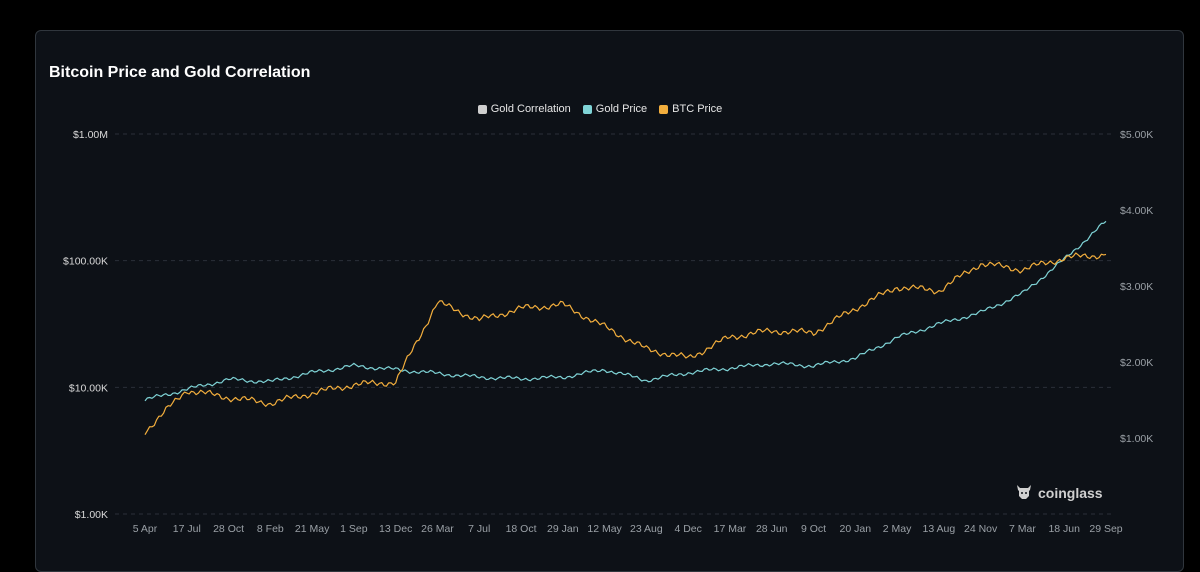 Image resolution: width=1200 pixels, height=572 pixels. What do you see at coordinates (664, 109) in the screenshot?
I see `legend-swatch-btc-price` at bounding box center [664, 109].